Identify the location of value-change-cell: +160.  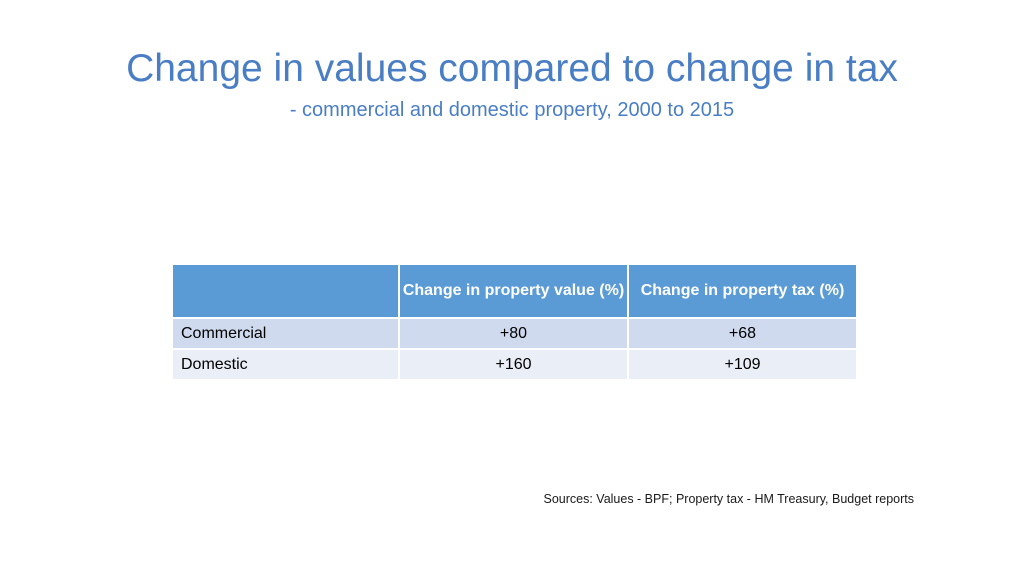
(514, 365).